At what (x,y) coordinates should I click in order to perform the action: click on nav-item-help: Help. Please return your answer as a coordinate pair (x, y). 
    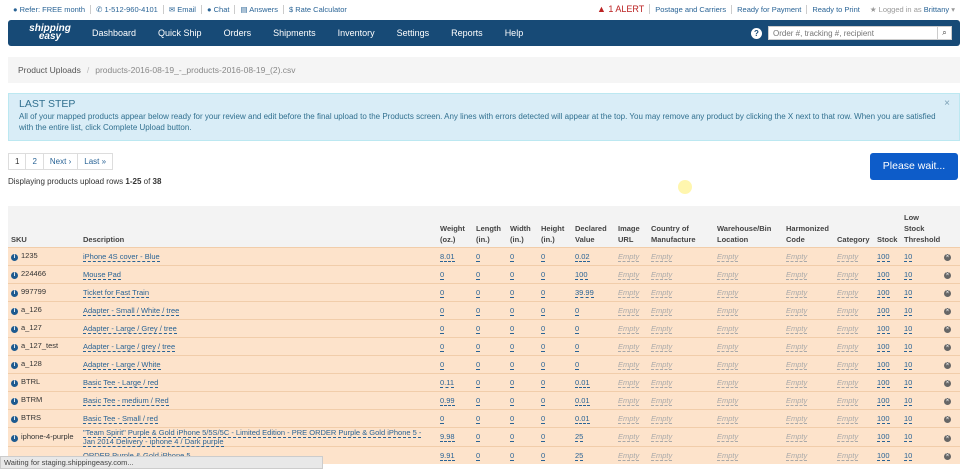
    Looking at the image, I should click on (514, 33).